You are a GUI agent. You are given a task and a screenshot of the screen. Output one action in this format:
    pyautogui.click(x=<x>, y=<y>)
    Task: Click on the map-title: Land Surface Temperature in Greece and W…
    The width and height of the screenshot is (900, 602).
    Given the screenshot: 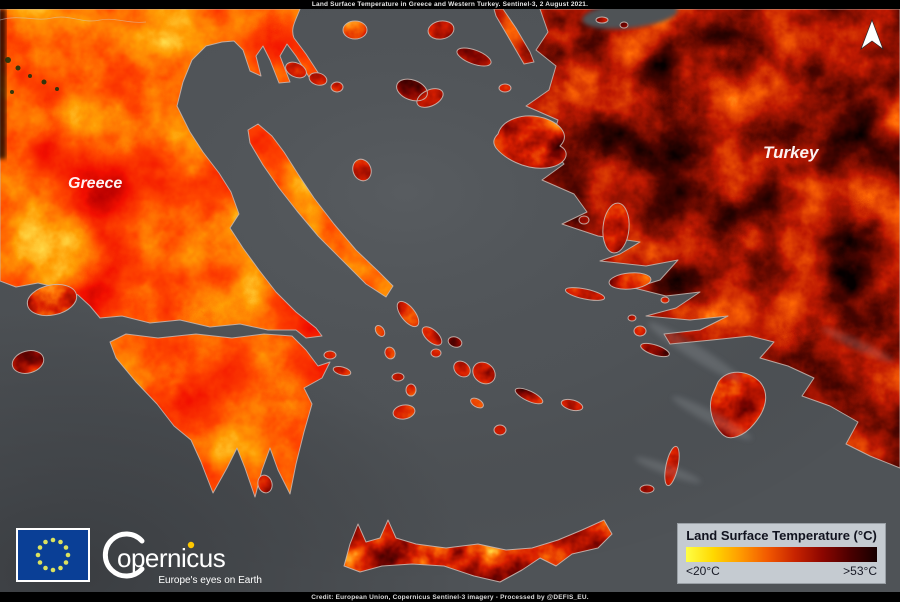 What is the action you would take?
    pyautogui.click(x=450, y=4)
    